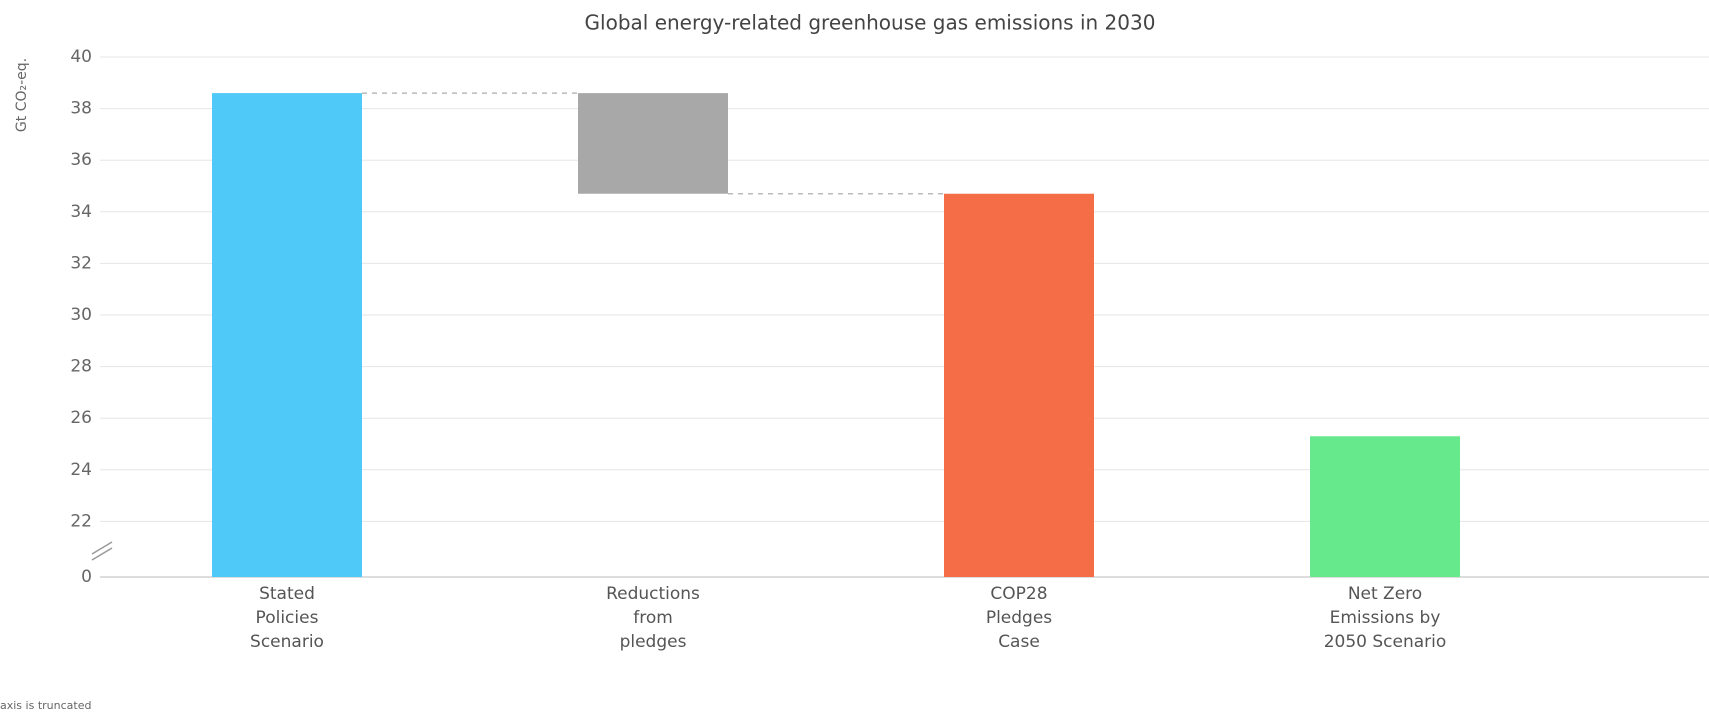  Describe the element at coordinates (81, 263) in the screenshot. I see `y-tick-label: 32` at that location.